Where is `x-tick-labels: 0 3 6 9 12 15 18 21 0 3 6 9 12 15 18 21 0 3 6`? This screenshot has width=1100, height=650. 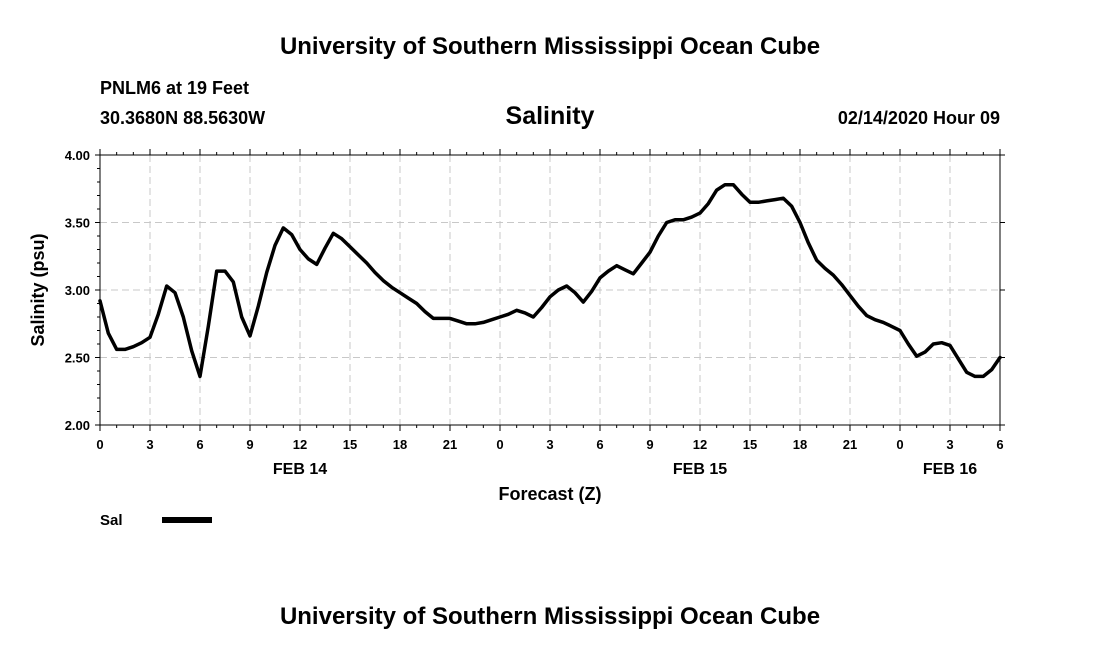 x-tick-labels: 0 3 6 9 12 15 18 21 0 3 6 9 12 15 18 21 0 3 6 is located at coordinates (549, 444).